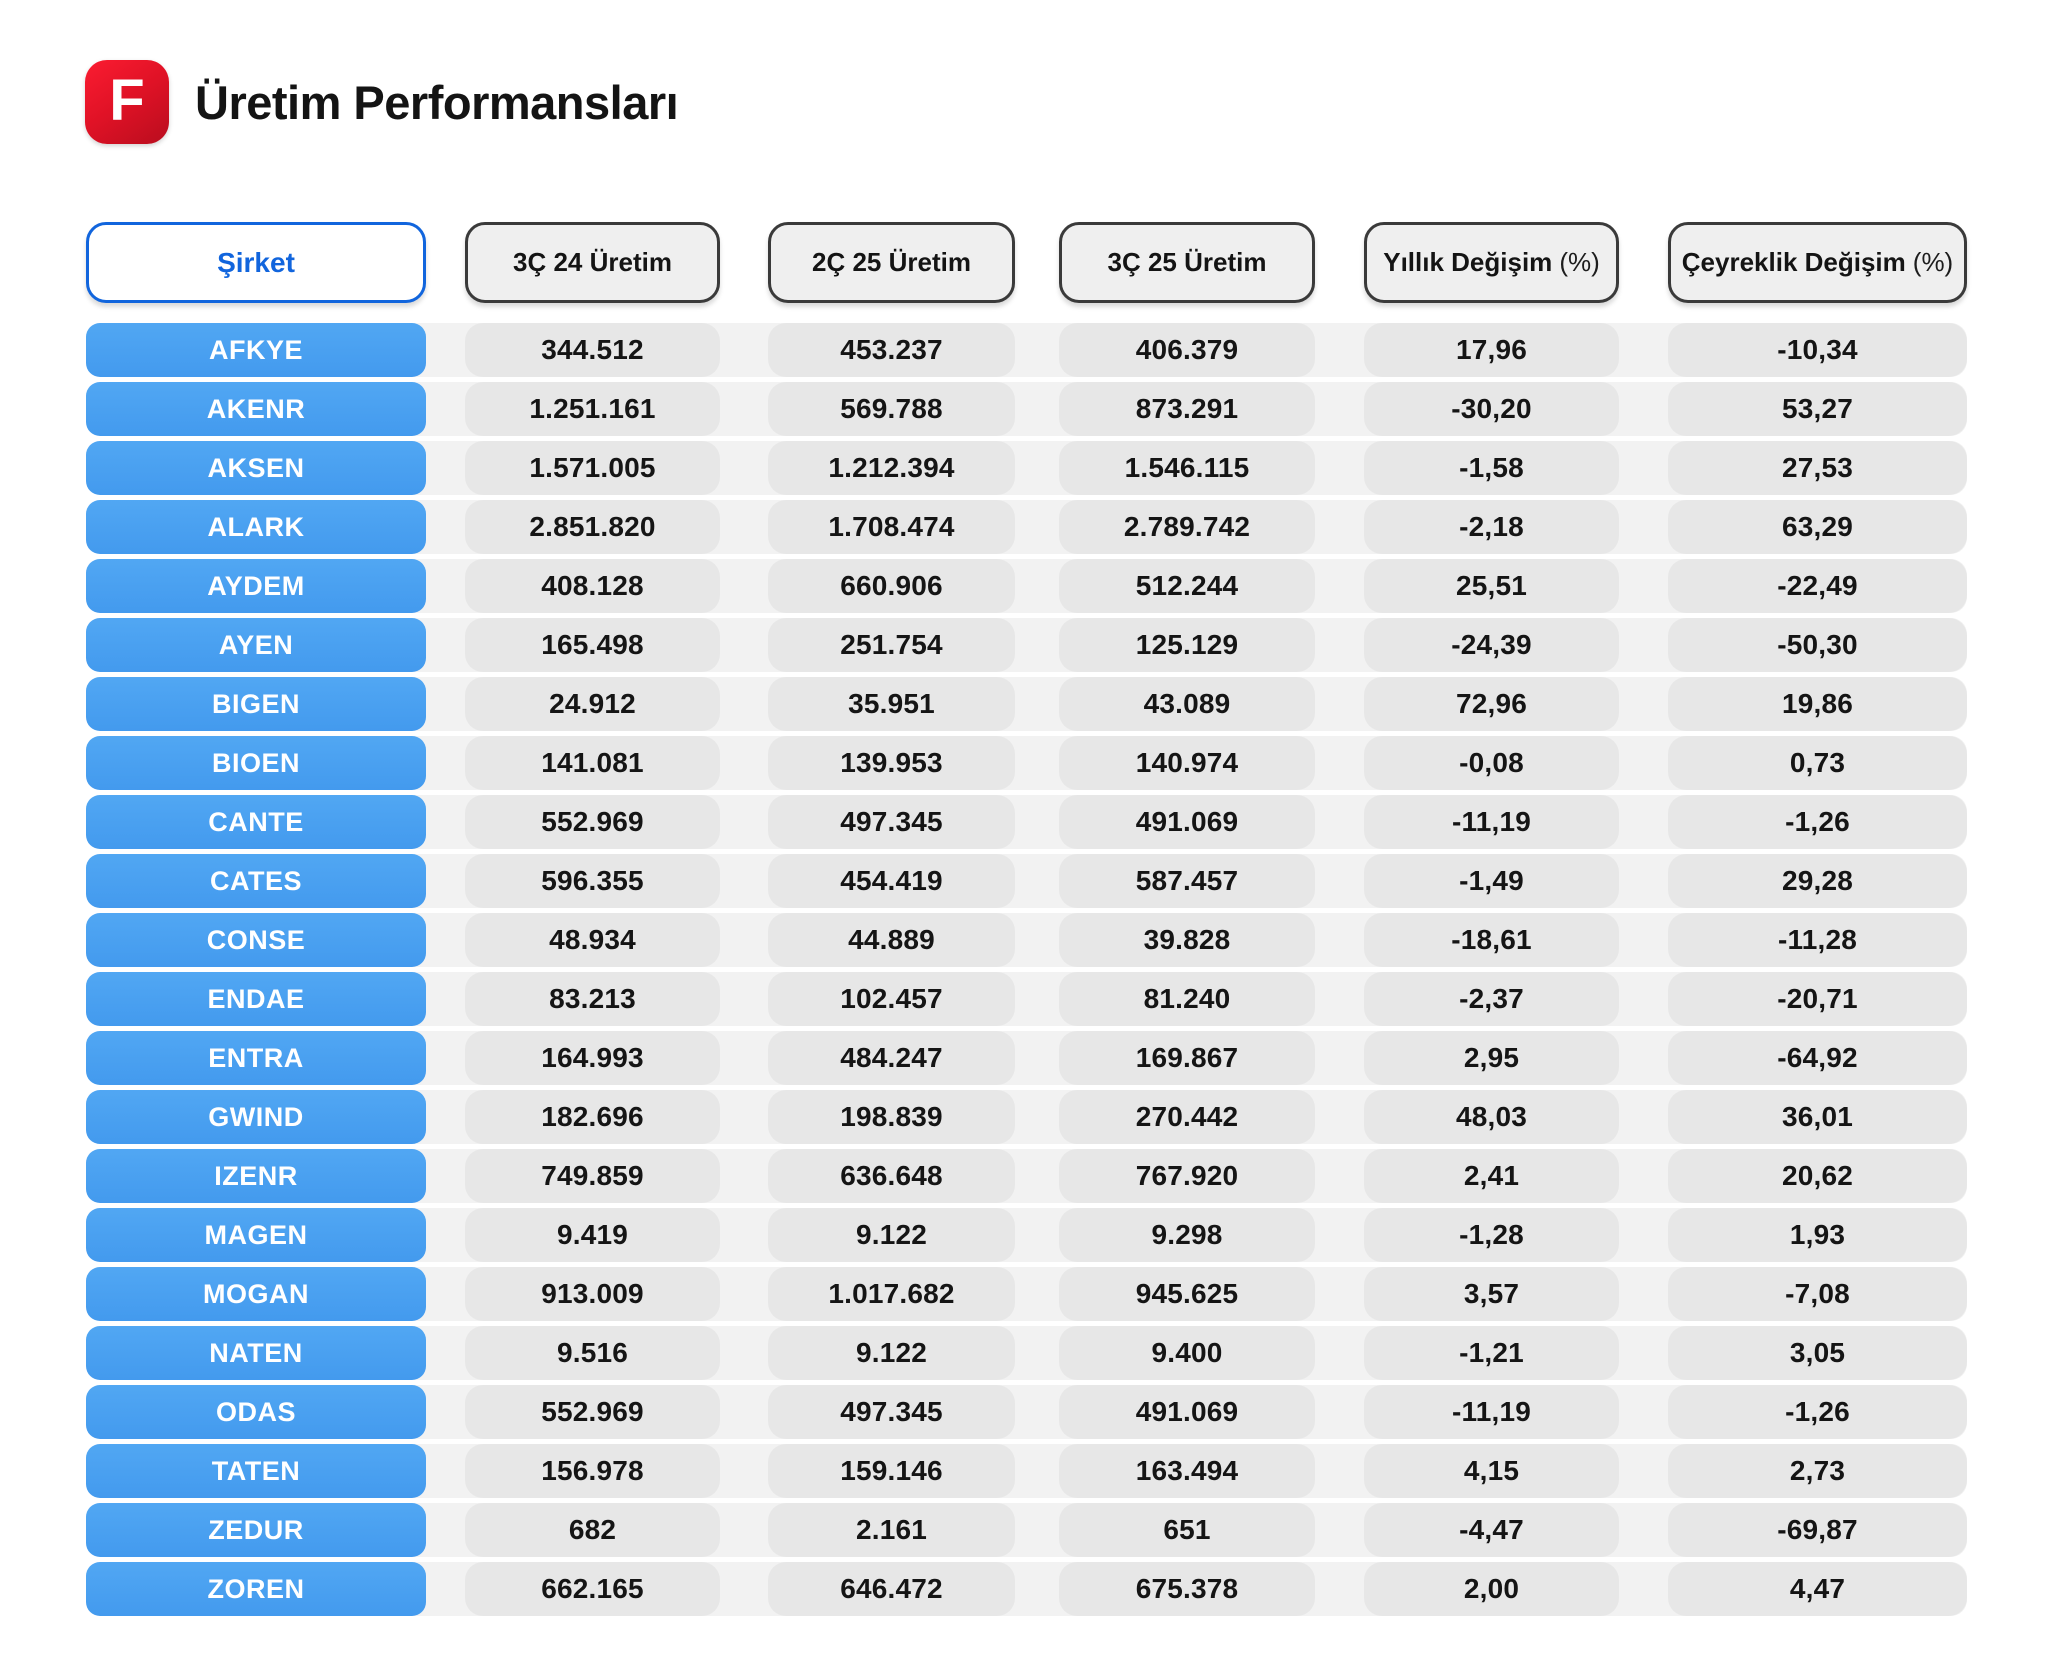  Describe the element at coordinates (1817, 586) in the screenshot. I see `cell-ceyreklik-degisim: -22,49` at that location.